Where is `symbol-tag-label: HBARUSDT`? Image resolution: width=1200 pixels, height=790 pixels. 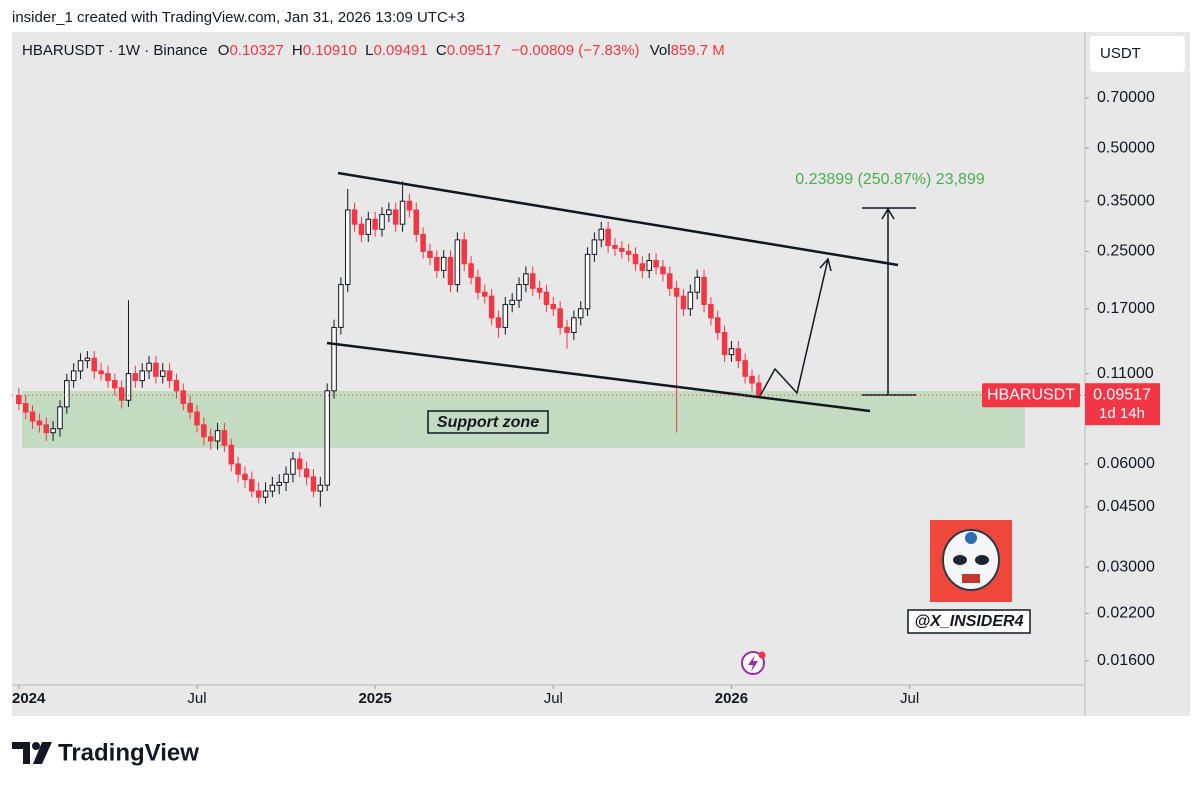
symbol-tag-label: HBARUSDT is located at coordinates (1031, 394).